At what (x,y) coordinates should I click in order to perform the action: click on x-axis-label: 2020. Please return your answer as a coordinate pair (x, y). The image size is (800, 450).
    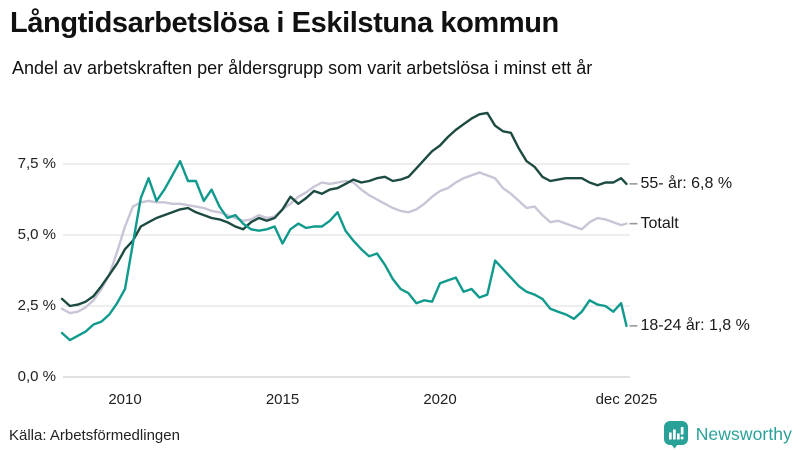
    Looking at the image, I should click on (440, 399).